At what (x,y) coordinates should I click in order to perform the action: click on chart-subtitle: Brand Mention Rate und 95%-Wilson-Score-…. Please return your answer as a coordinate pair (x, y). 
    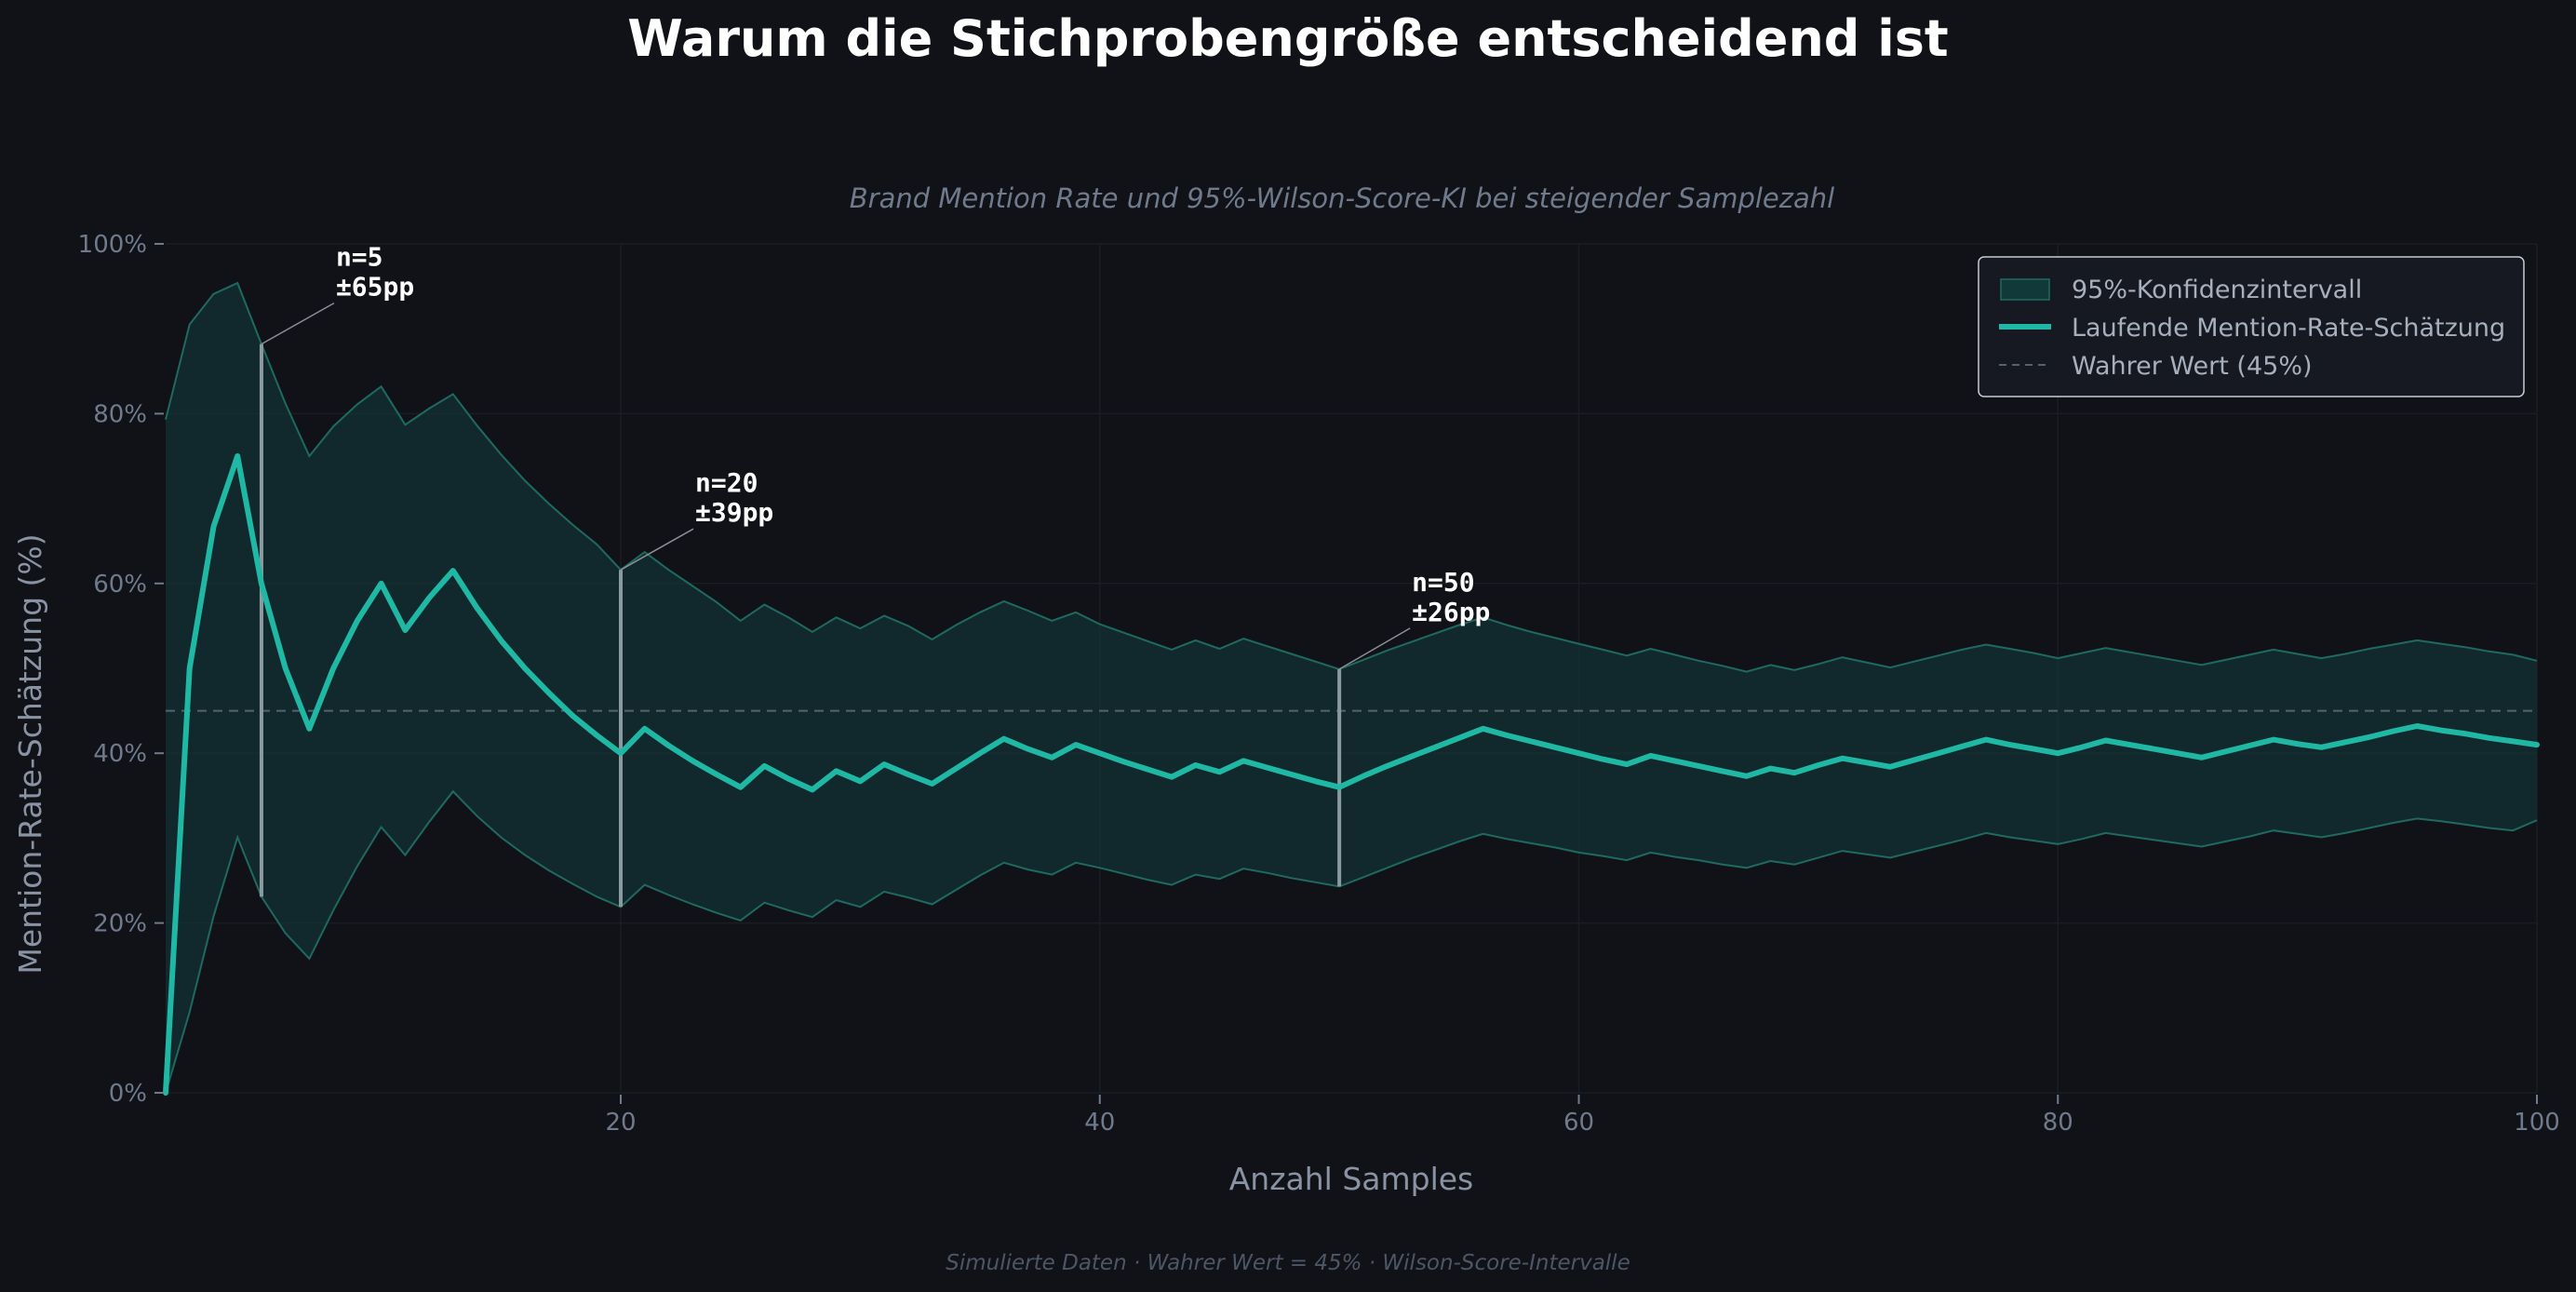
    Looking at the image, I should click on (1342, 198).